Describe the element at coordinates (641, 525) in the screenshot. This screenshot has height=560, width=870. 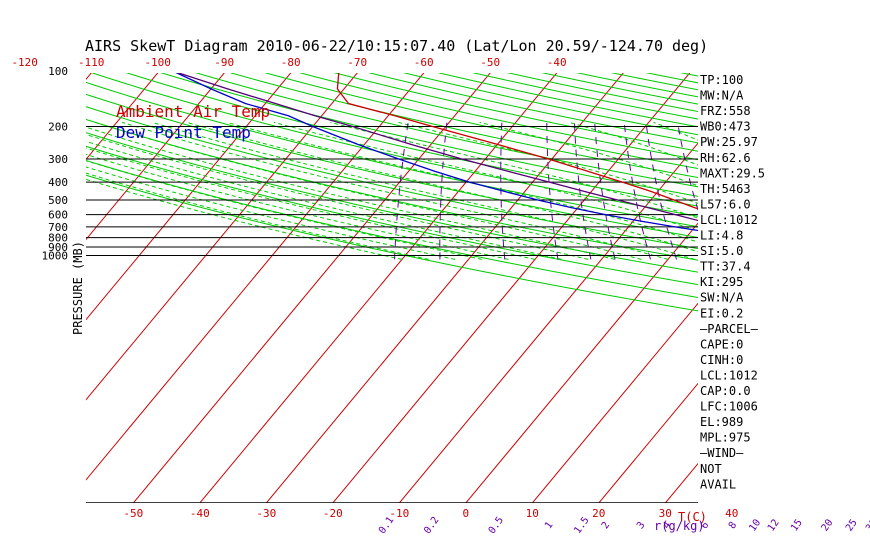
I see `mixing-ratio-label: 3` at that location.